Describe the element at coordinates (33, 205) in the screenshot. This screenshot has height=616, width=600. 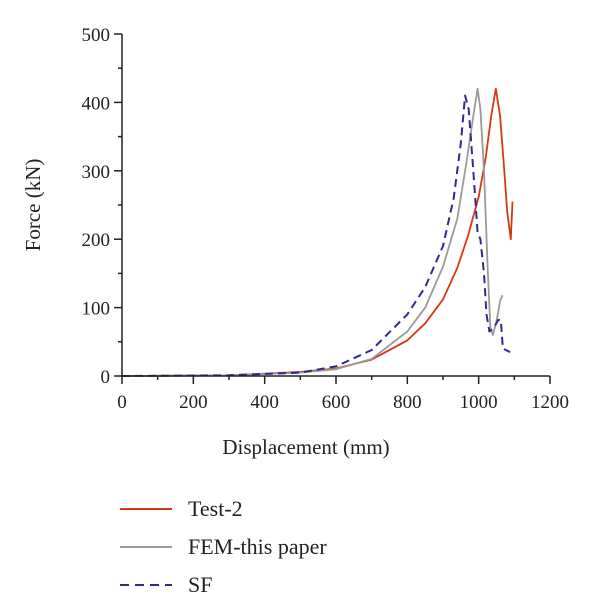
I see `y-axis-title: Force (kN)` at that location.